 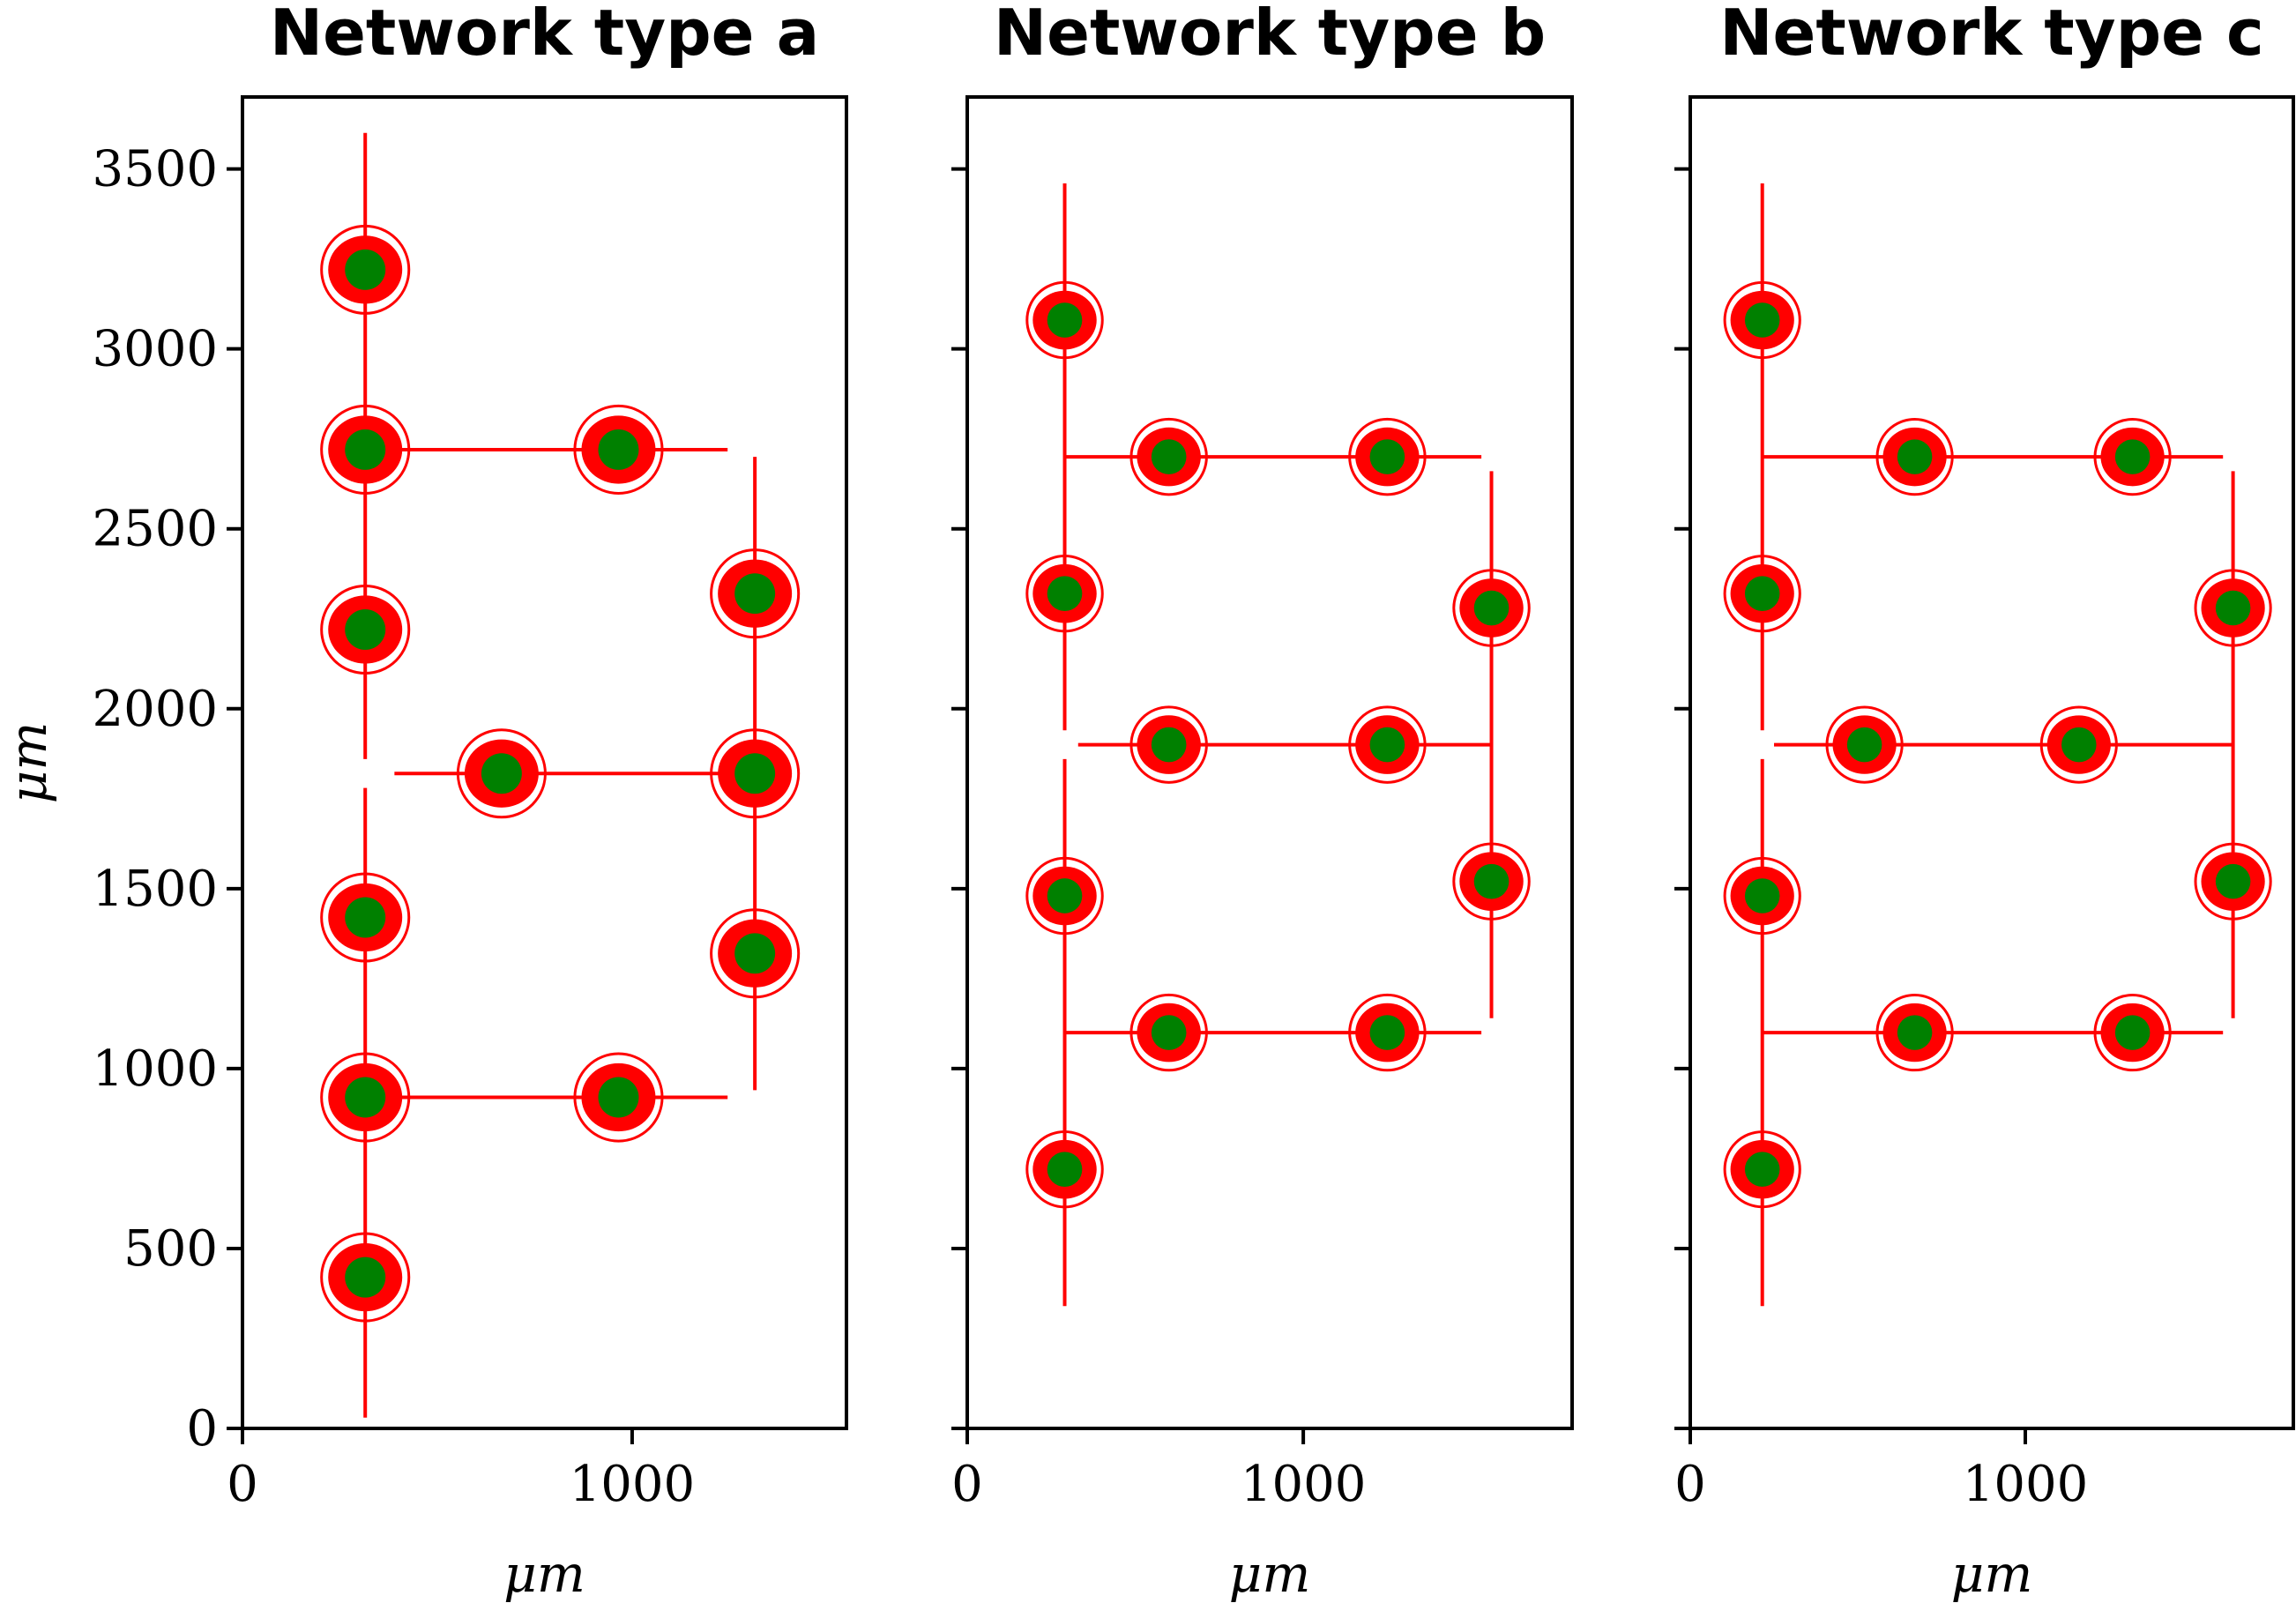 I want to click on y-tick-label: 500, so click(x=170, y=1249).